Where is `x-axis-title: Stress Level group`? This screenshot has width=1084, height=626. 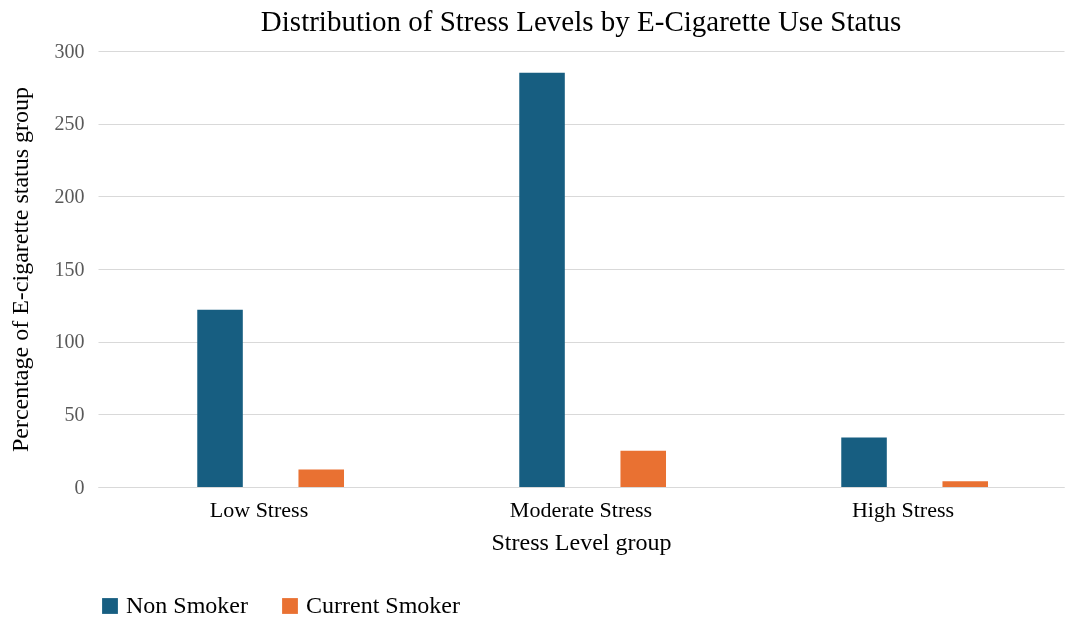
x-axis-title: Stress Level group is located at coordinates (581, 541).